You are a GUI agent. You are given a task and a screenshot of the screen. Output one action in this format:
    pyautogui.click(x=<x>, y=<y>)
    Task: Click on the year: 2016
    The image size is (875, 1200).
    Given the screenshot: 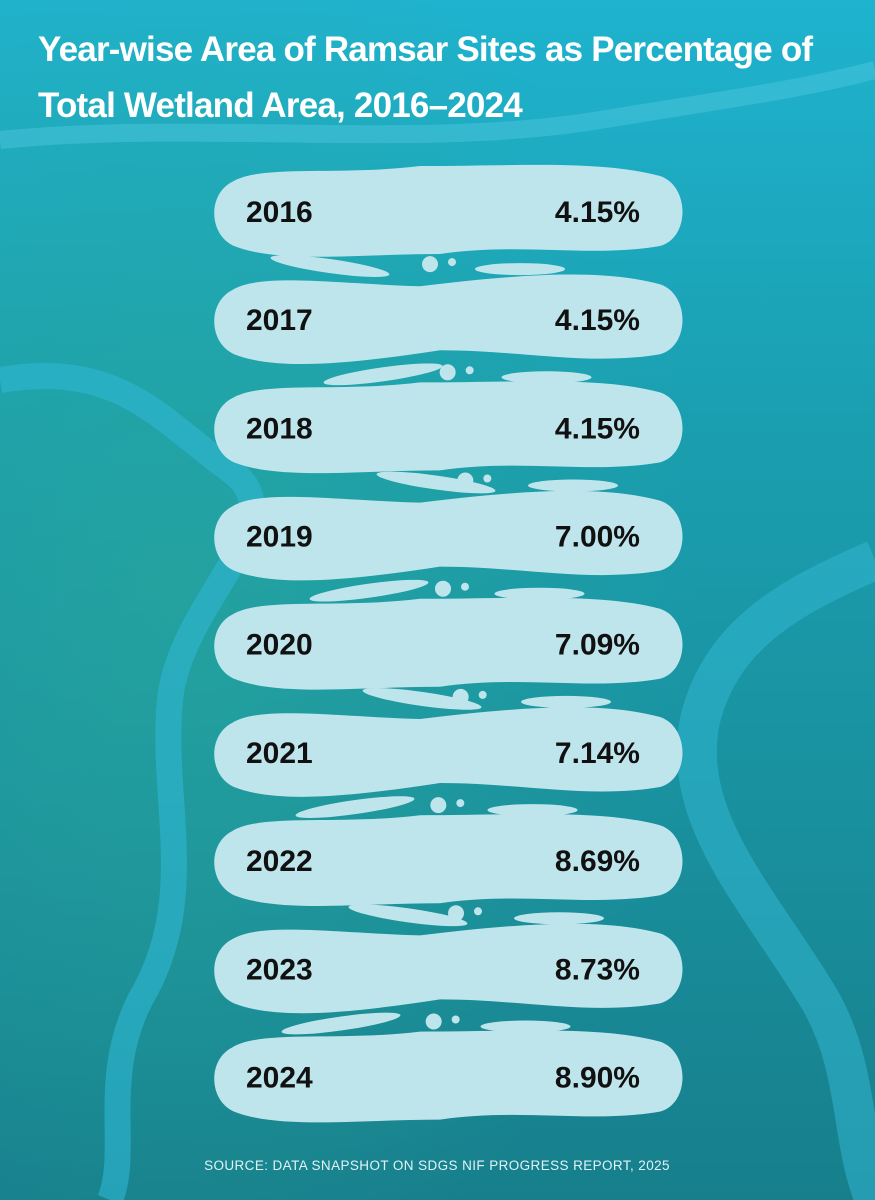 What is the action you would take?
    pyautogui.click(x=279, y=212)
    